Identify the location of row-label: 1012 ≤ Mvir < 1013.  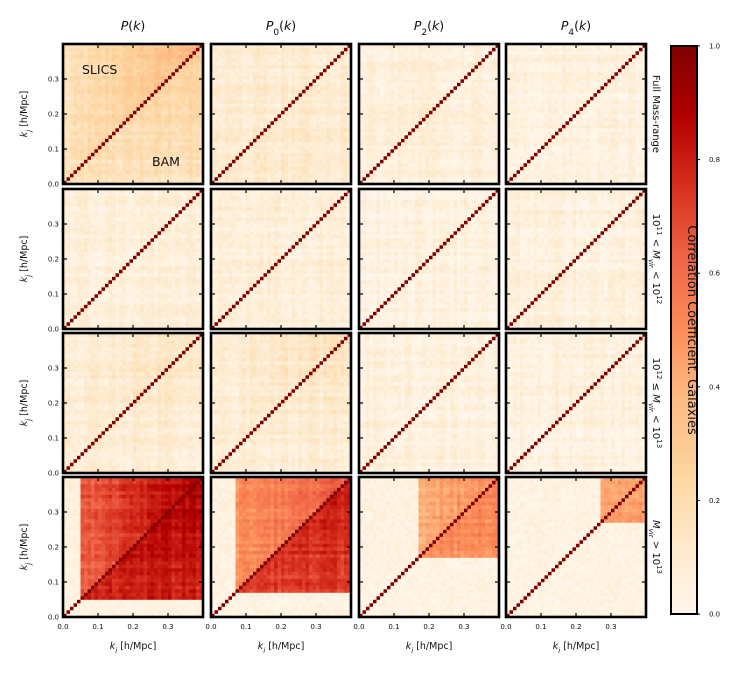
(655, 403).